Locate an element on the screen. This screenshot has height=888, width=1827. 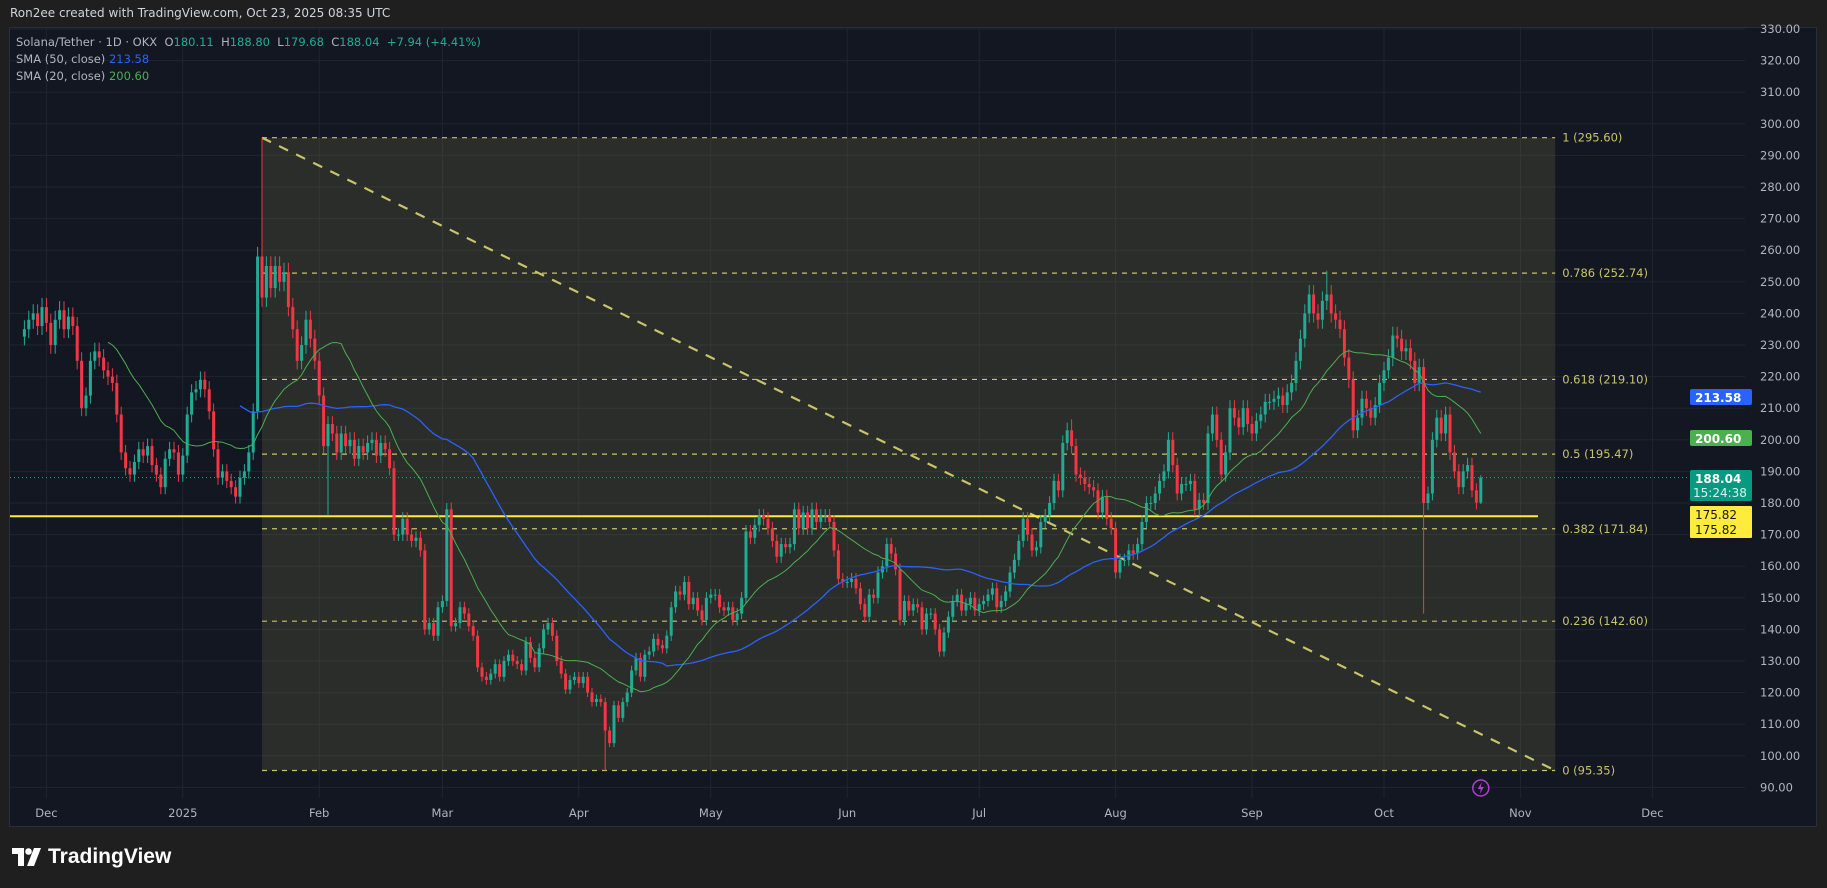
tradingview-logo: TradingView is located at coordinates (91, 857).